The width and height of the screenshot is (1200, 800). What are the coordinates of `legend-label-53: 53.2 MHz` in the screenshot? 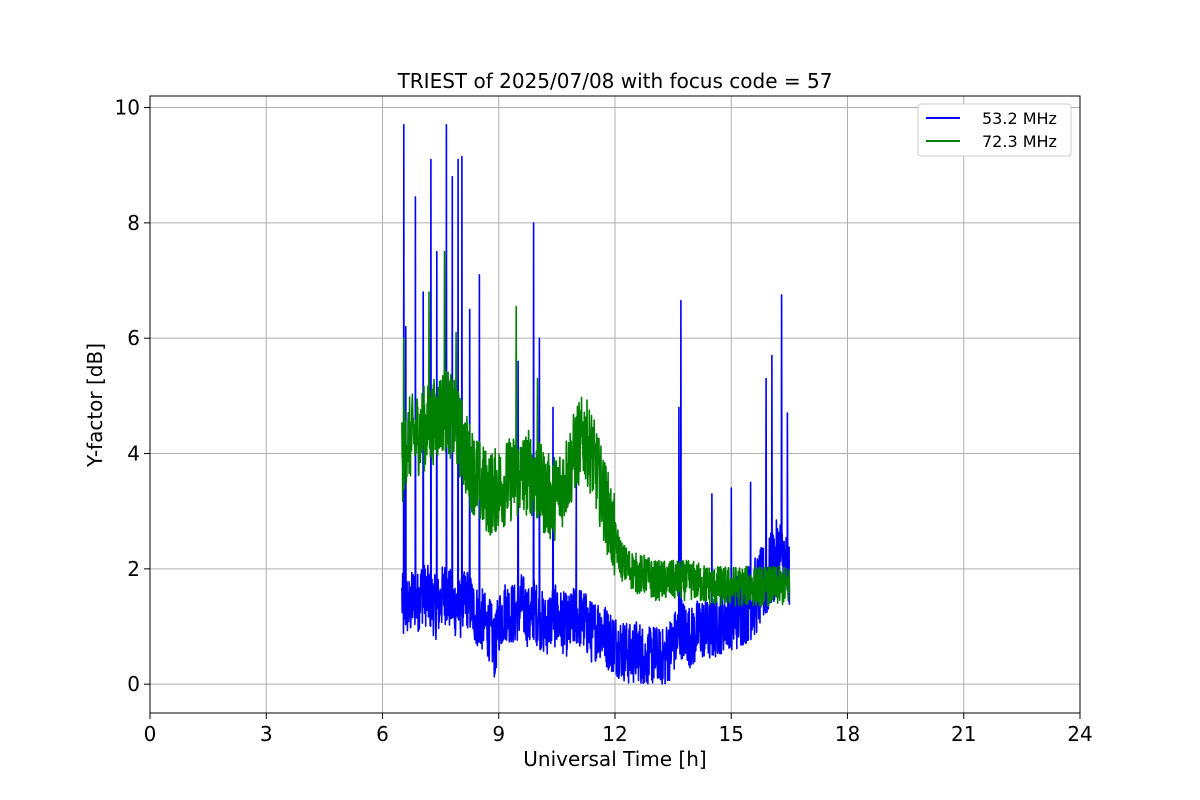 It's located at (1019, 118).